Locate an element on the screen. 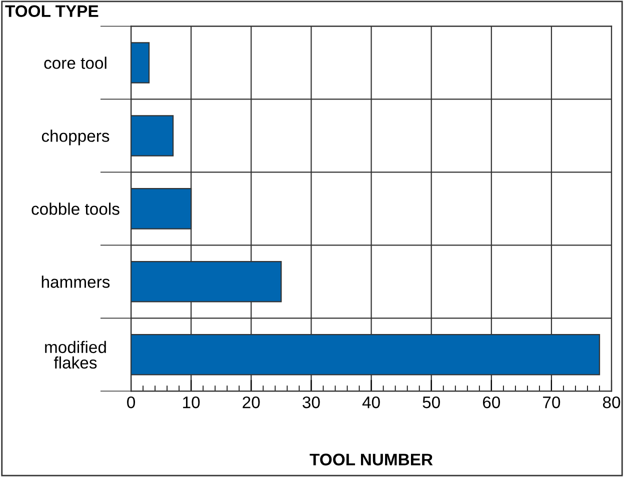 This screenshot has width=624, height=477. y-tick-label: cobble tools is located at coordinates (76, 208).